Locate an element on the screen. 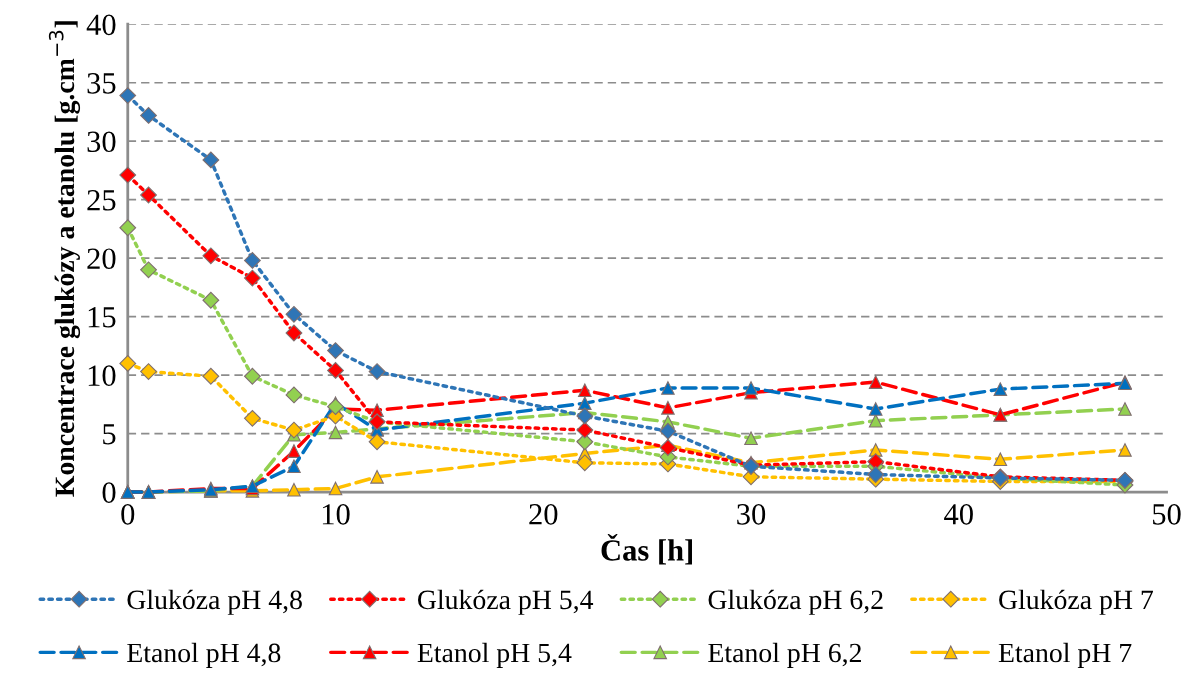 The image size is (1194, 693). x-tick-label: 20 is located at coordinates (543, 514).